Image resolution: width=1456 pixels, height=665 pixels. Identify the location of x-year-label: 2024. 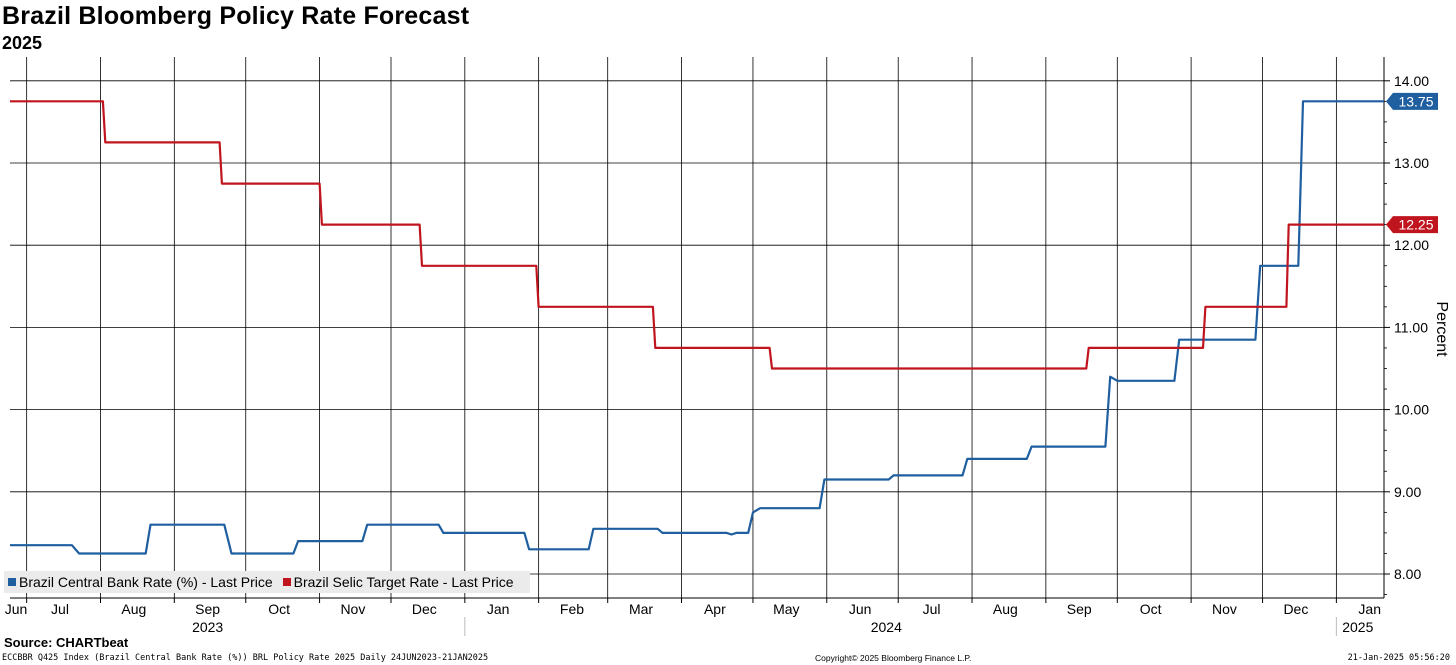
(886, 627).